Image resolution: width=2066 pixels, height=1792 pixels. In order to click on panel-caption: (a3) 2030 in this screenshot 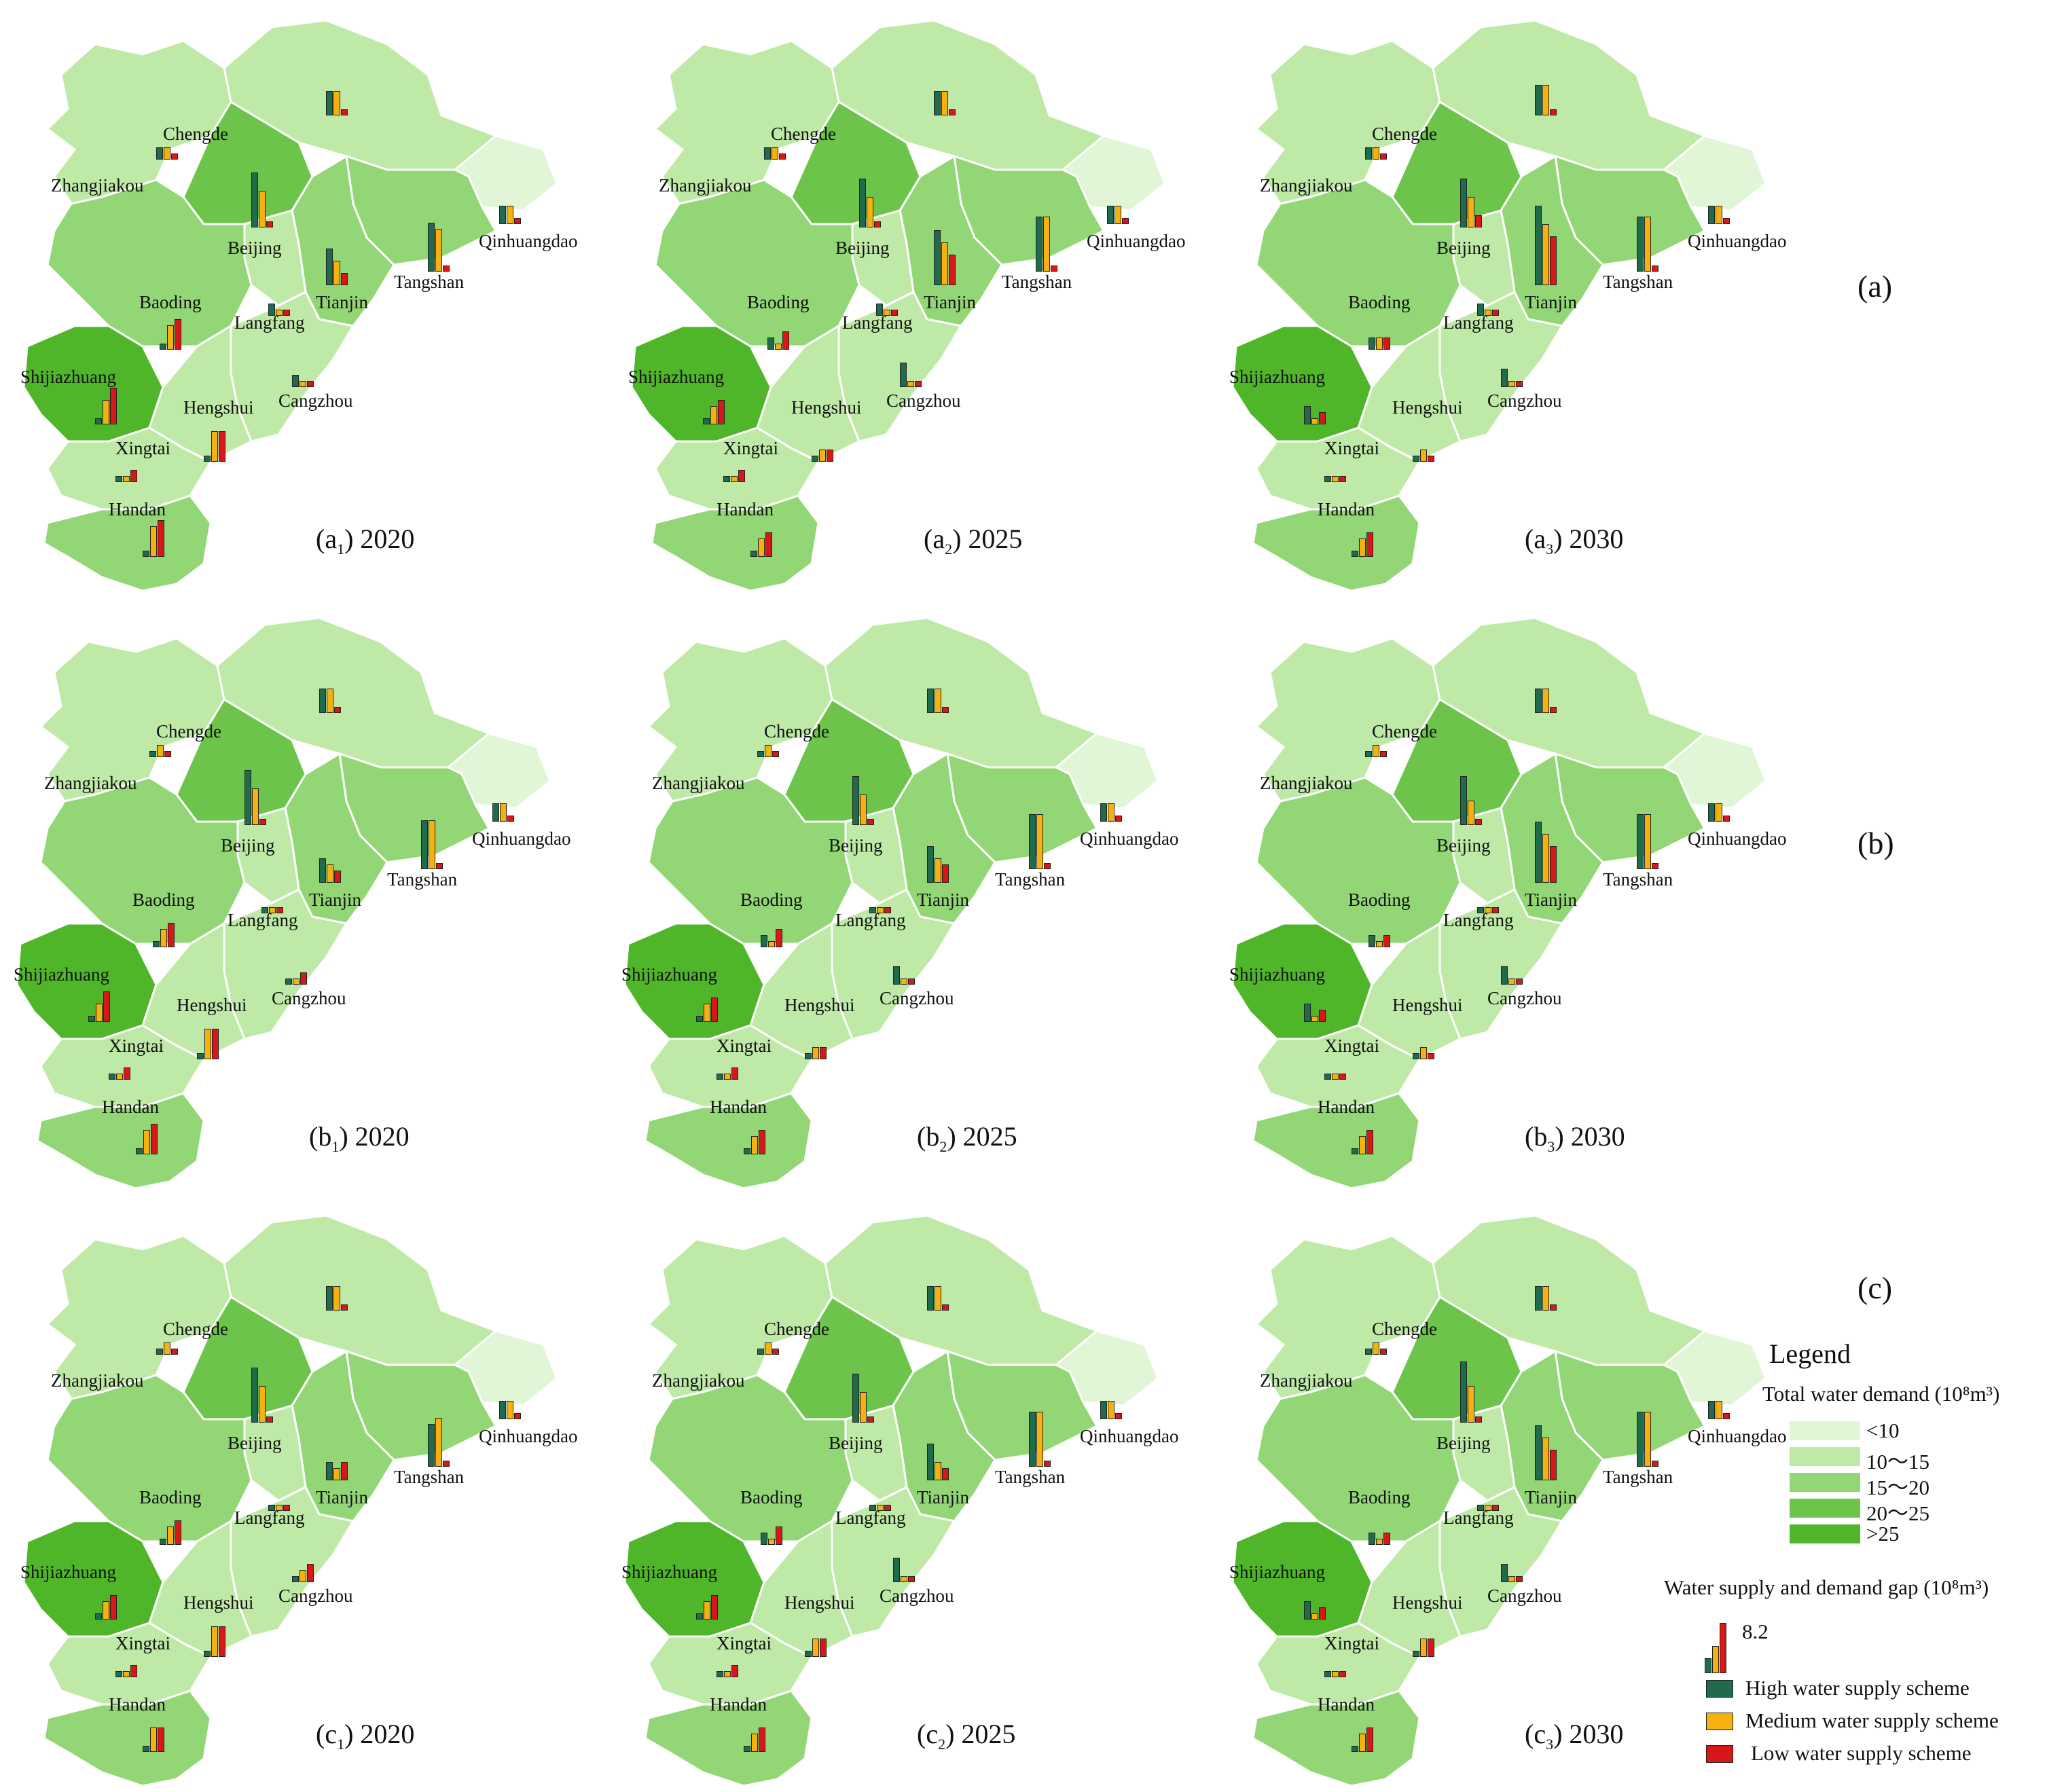, I will do `click(1575, 540)`.